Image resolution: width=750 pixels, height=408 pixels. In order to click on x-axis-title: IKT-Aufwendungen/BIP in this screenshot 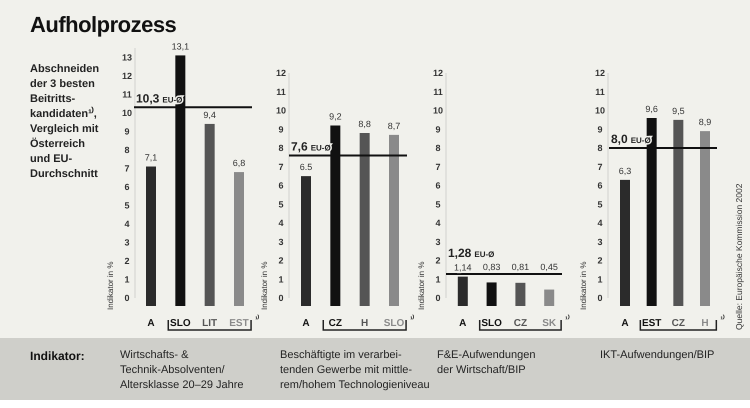, I will do `click(657, 355)`.